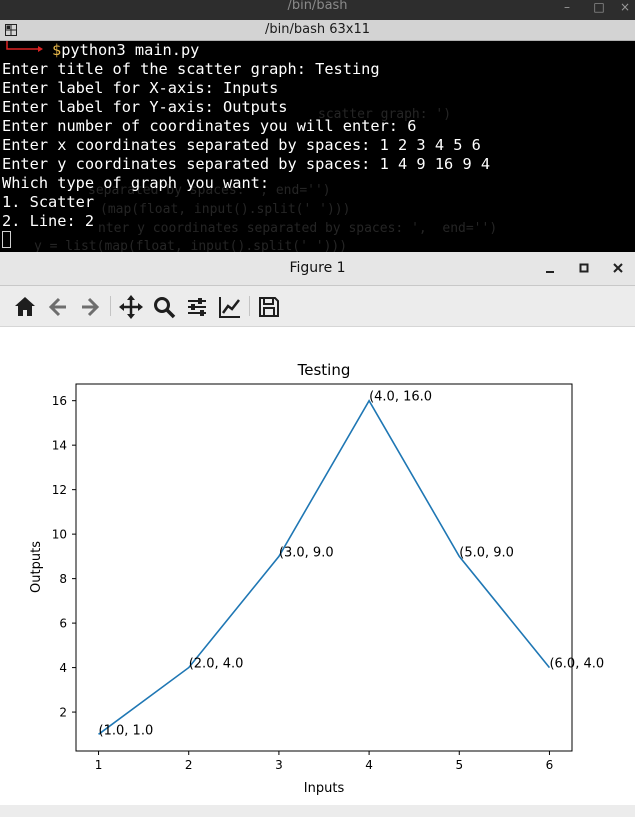 This screenshot has width=635, height=817. What do you see at coordinates (279, 765) in the screenshot?
I see `x-tick-label: 3` at bounding box center [279, 765].